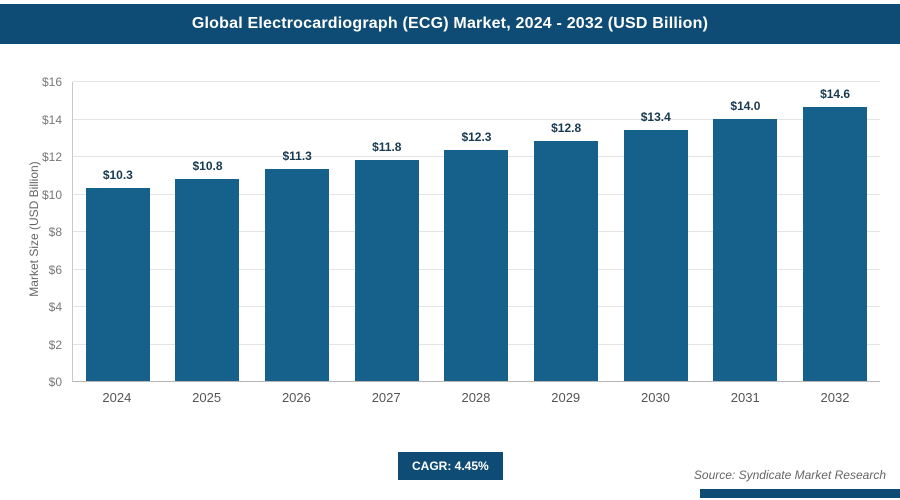 The width and height of the screenshot is (900, 500). Describe the element at coordinates (655, 397) in the screenshot. I see `x-axis-label: 2030` at that location.